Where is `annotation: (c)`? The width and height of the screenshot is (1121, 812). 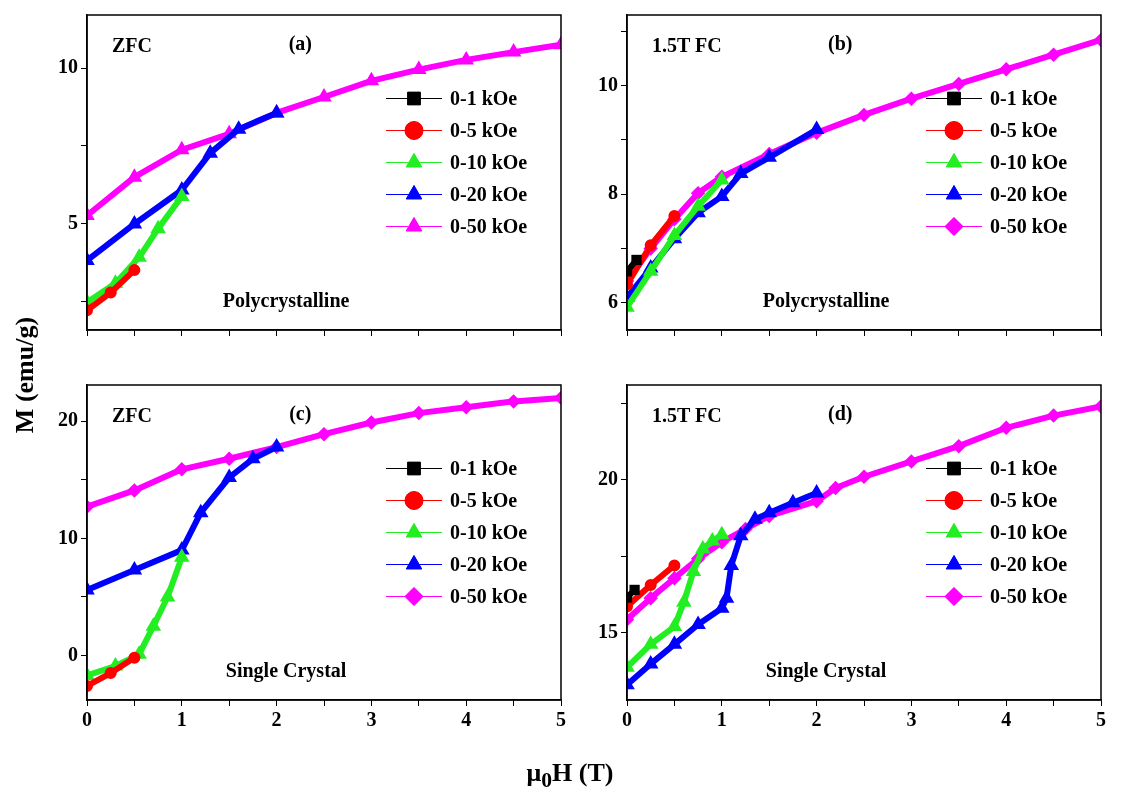
annotation: (c) is located at coordinates (300, 414).